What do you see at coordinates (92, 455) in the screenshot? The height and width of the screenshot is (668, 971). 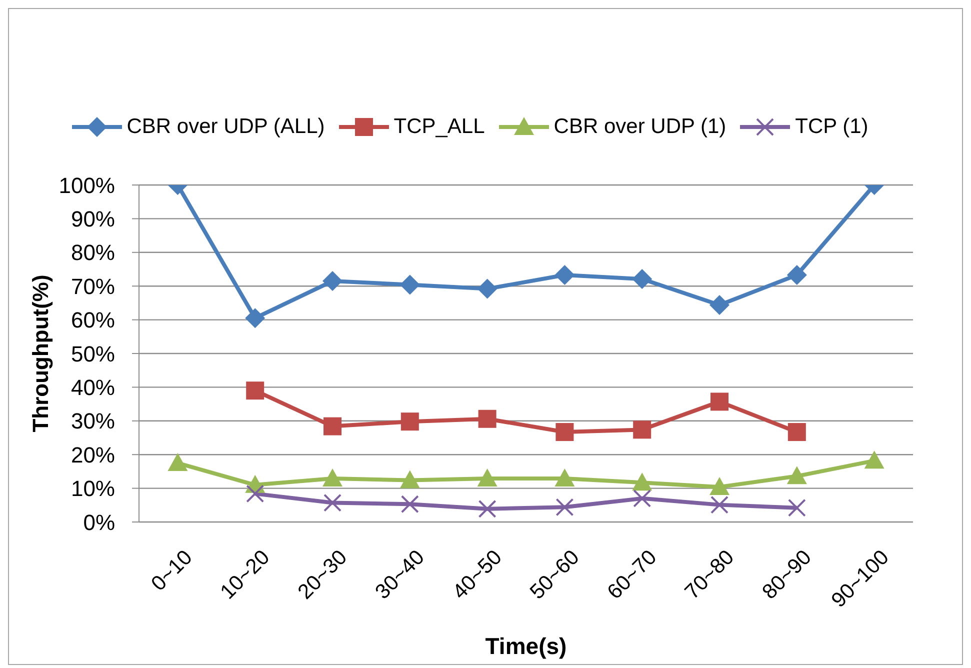 I see `y-tick-label: 20%` at bounding box center [92, 455].